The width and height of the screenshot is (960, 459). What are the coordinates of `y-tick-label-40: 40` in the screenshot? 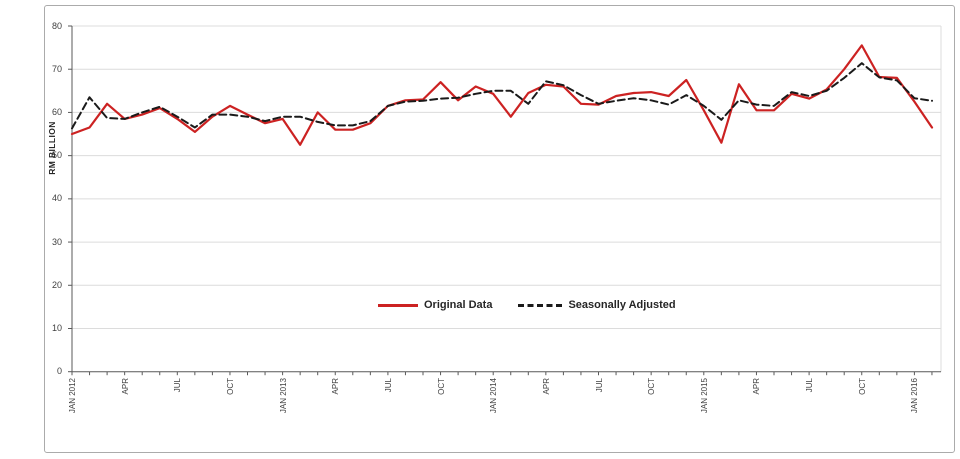 It's located at (56, 198).